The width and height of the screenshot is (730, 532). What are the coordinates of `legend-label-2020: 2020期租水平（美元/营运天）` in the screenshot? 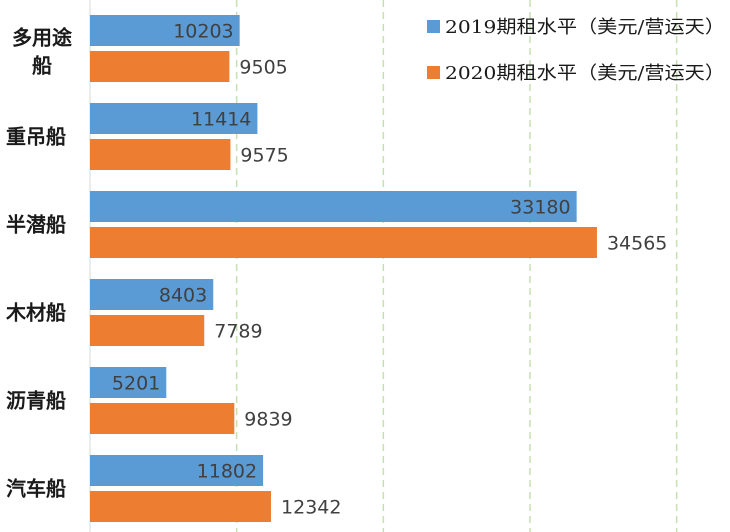 It's located at (585, 73).